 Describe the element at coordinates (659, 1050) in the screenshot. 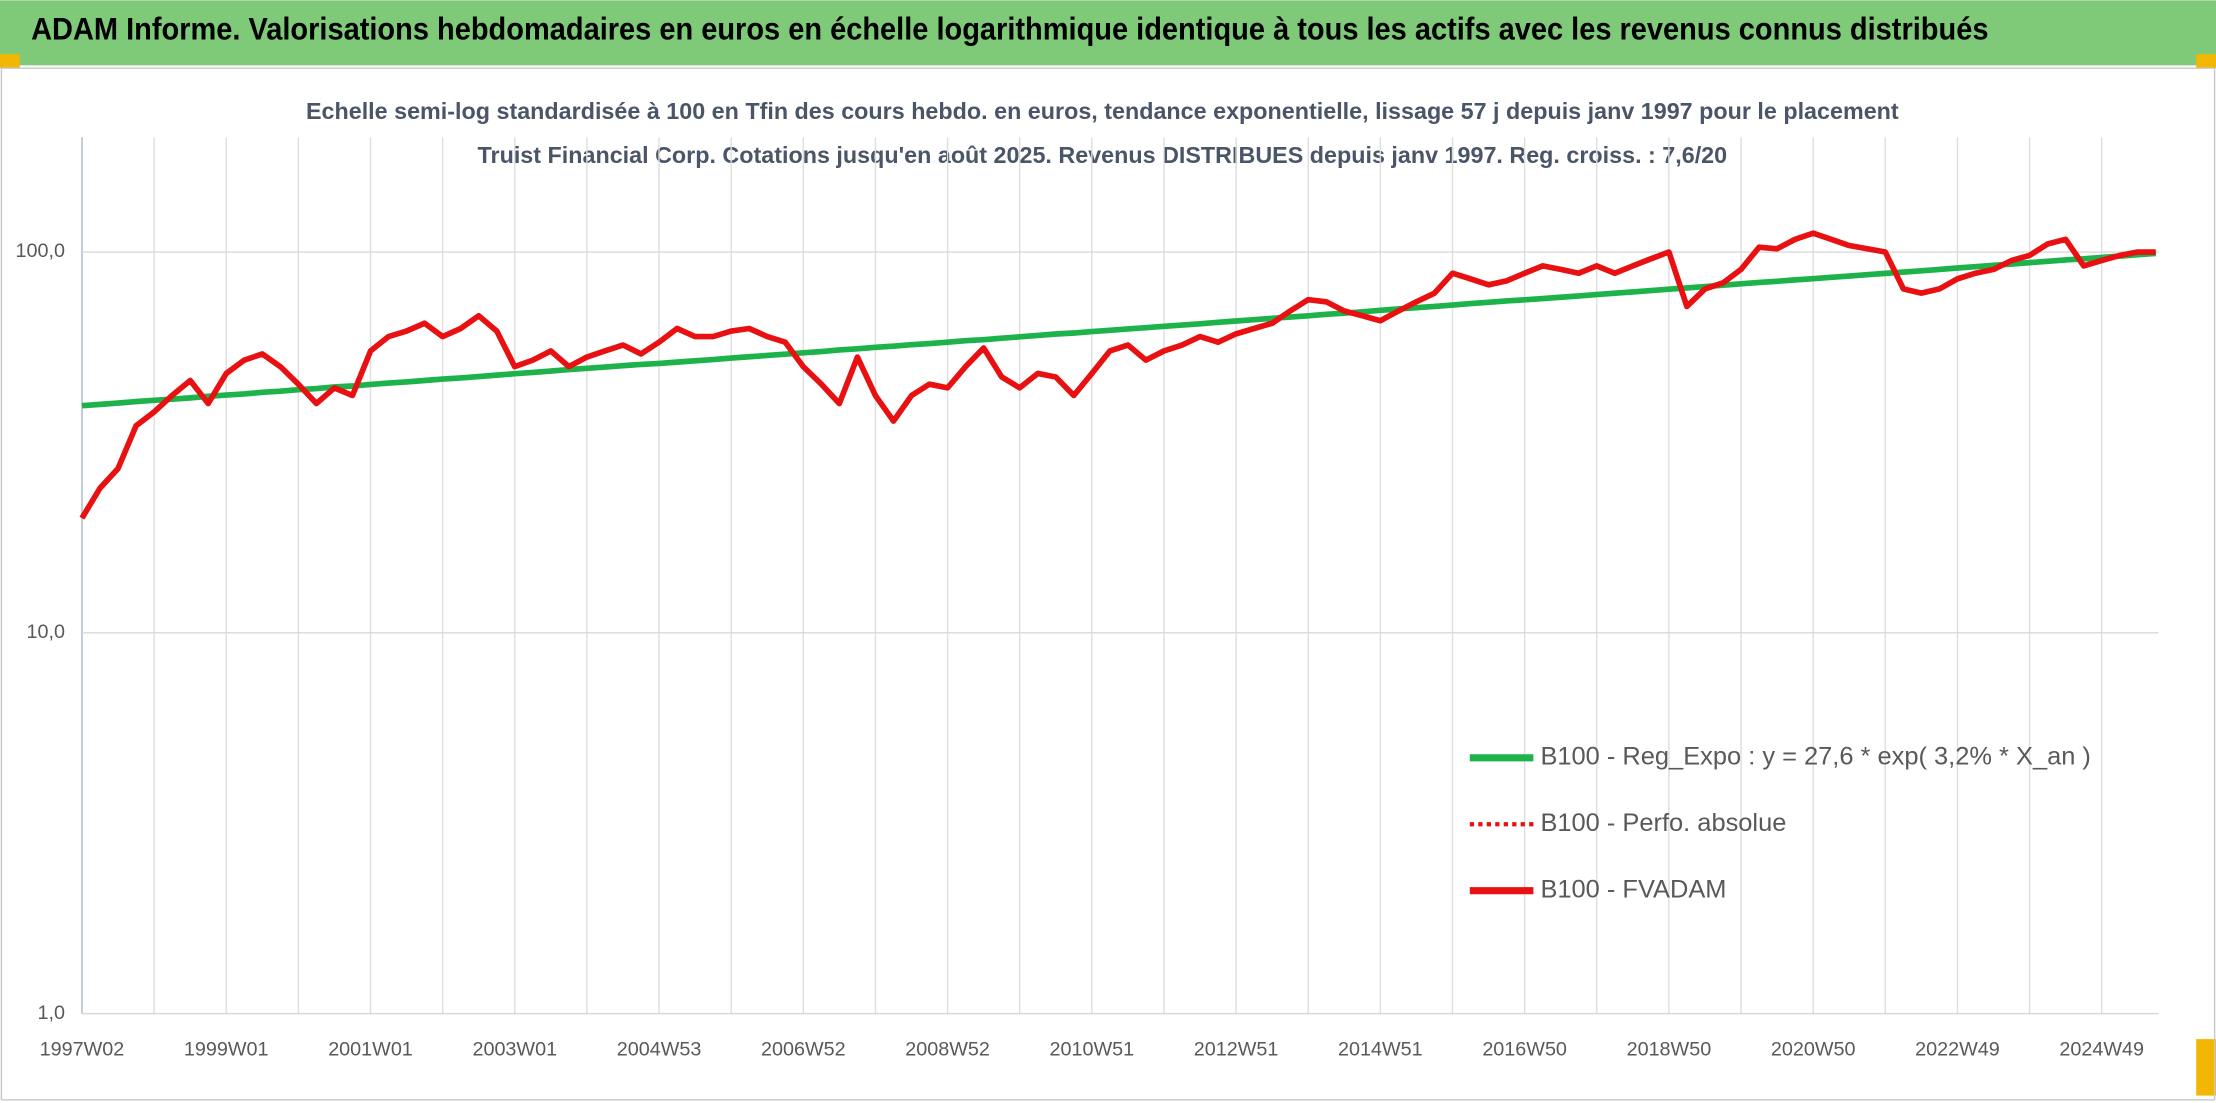

I see `x-tick-label: 2004W53` at that location.